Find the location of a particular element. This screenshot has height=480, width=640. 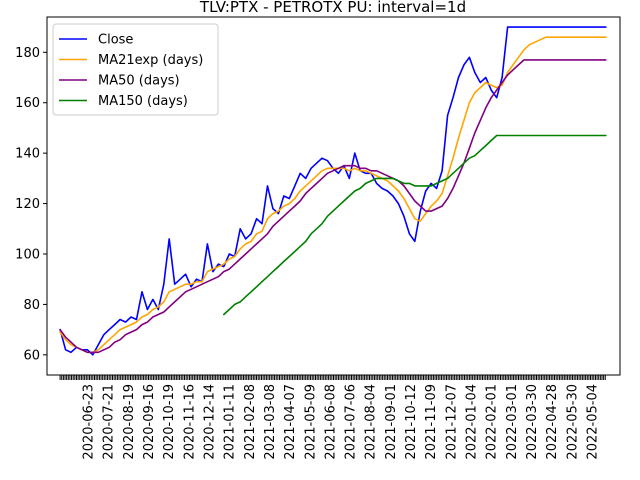

x-tick-label: 2020-10-19 is located at coordinates (169, 422).